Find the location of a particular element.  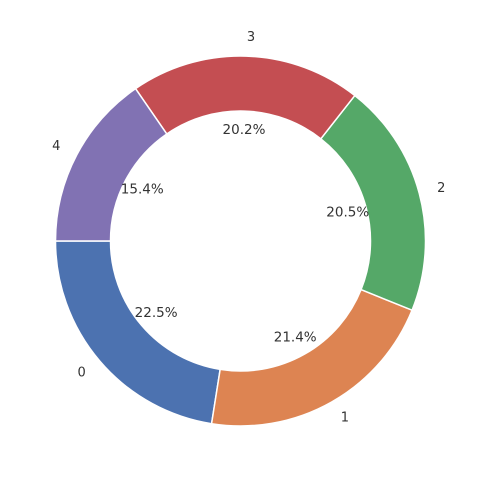

percent-label-4: 15.4% is located at coordinates (142, 189).